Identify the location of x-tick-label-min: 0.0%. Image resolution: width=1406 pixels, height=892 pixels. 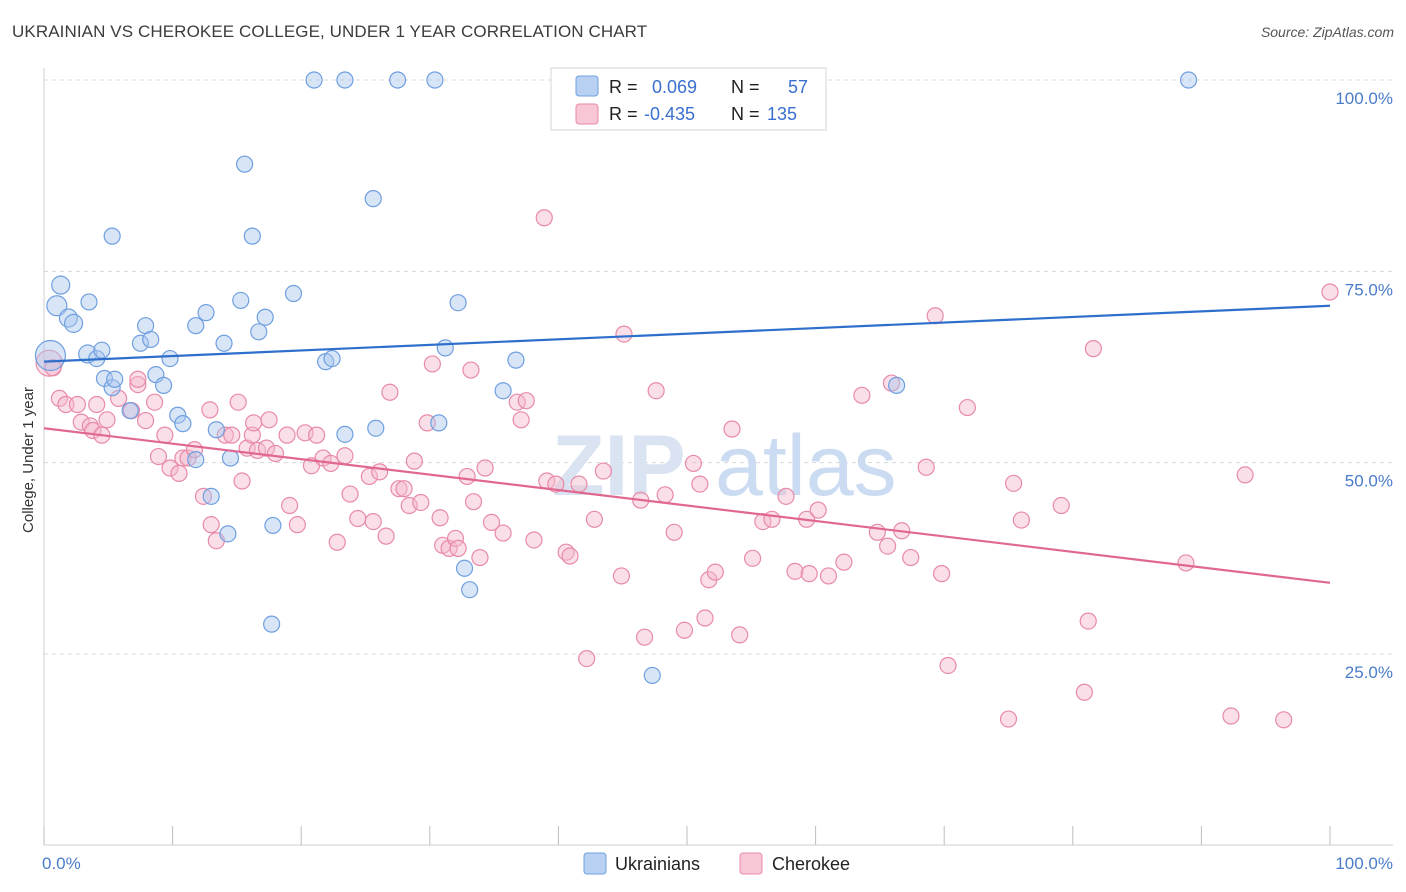
(61, 863).